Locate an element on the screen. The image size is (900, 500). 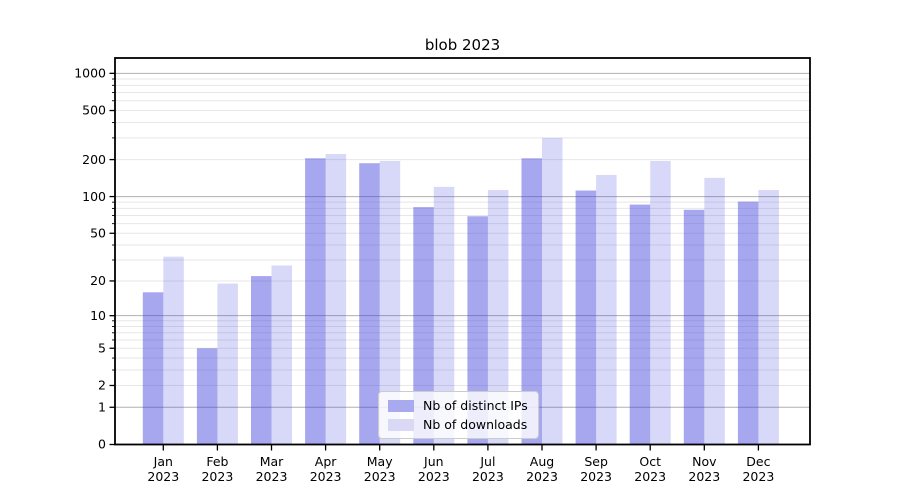
y-tick-label: 50 is located at coordinates (98, 232).